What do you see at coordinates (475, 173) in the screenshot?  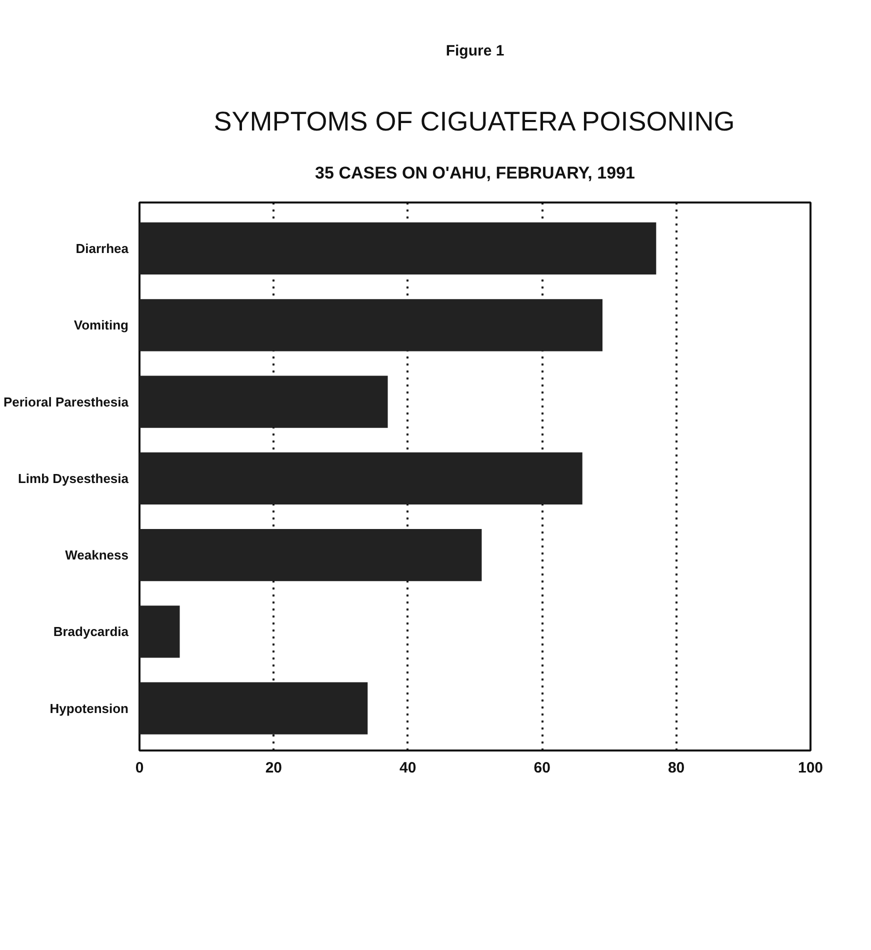 I see `chart-subtitle: 35 CASES ON O'AHU, FEBRUARY, 1991` at bounding box center [475, 173].